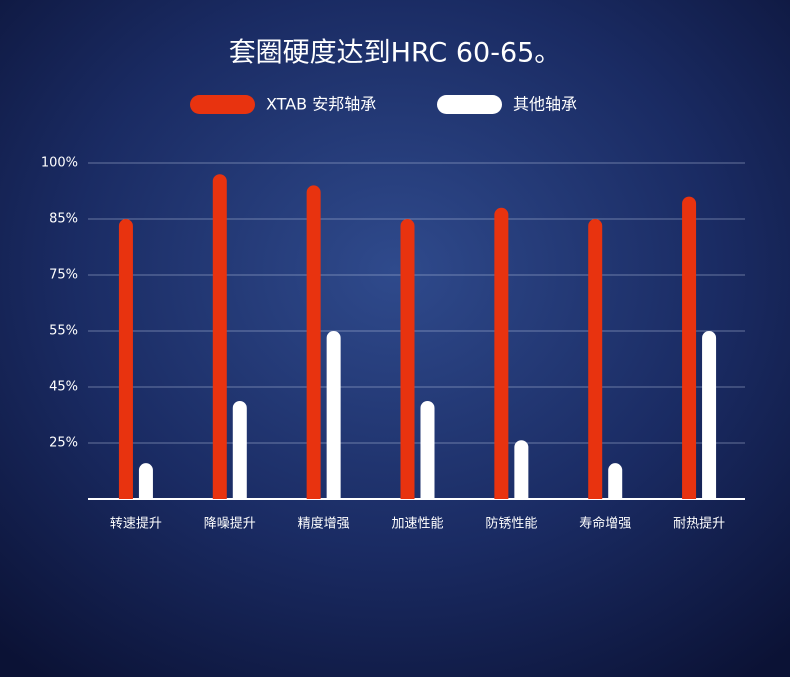 The width and height of the screenshot is (790, 677). Describe the element at coordinates (699, 524) in the screenshot. I see `x-tick-label: 耐热提升` at that location.